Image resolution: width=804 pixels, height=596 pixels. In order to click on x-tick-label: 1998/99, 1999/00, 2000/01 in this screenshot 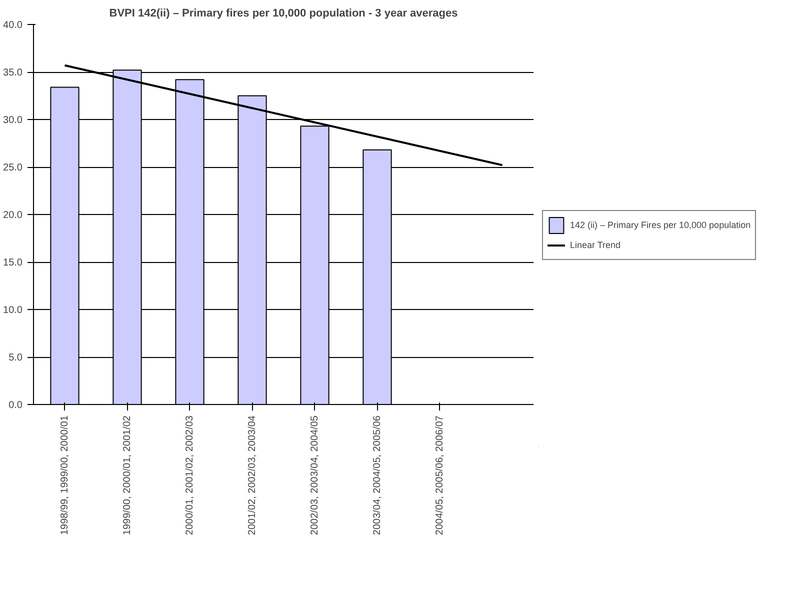, I will do `click(64, 475)`.